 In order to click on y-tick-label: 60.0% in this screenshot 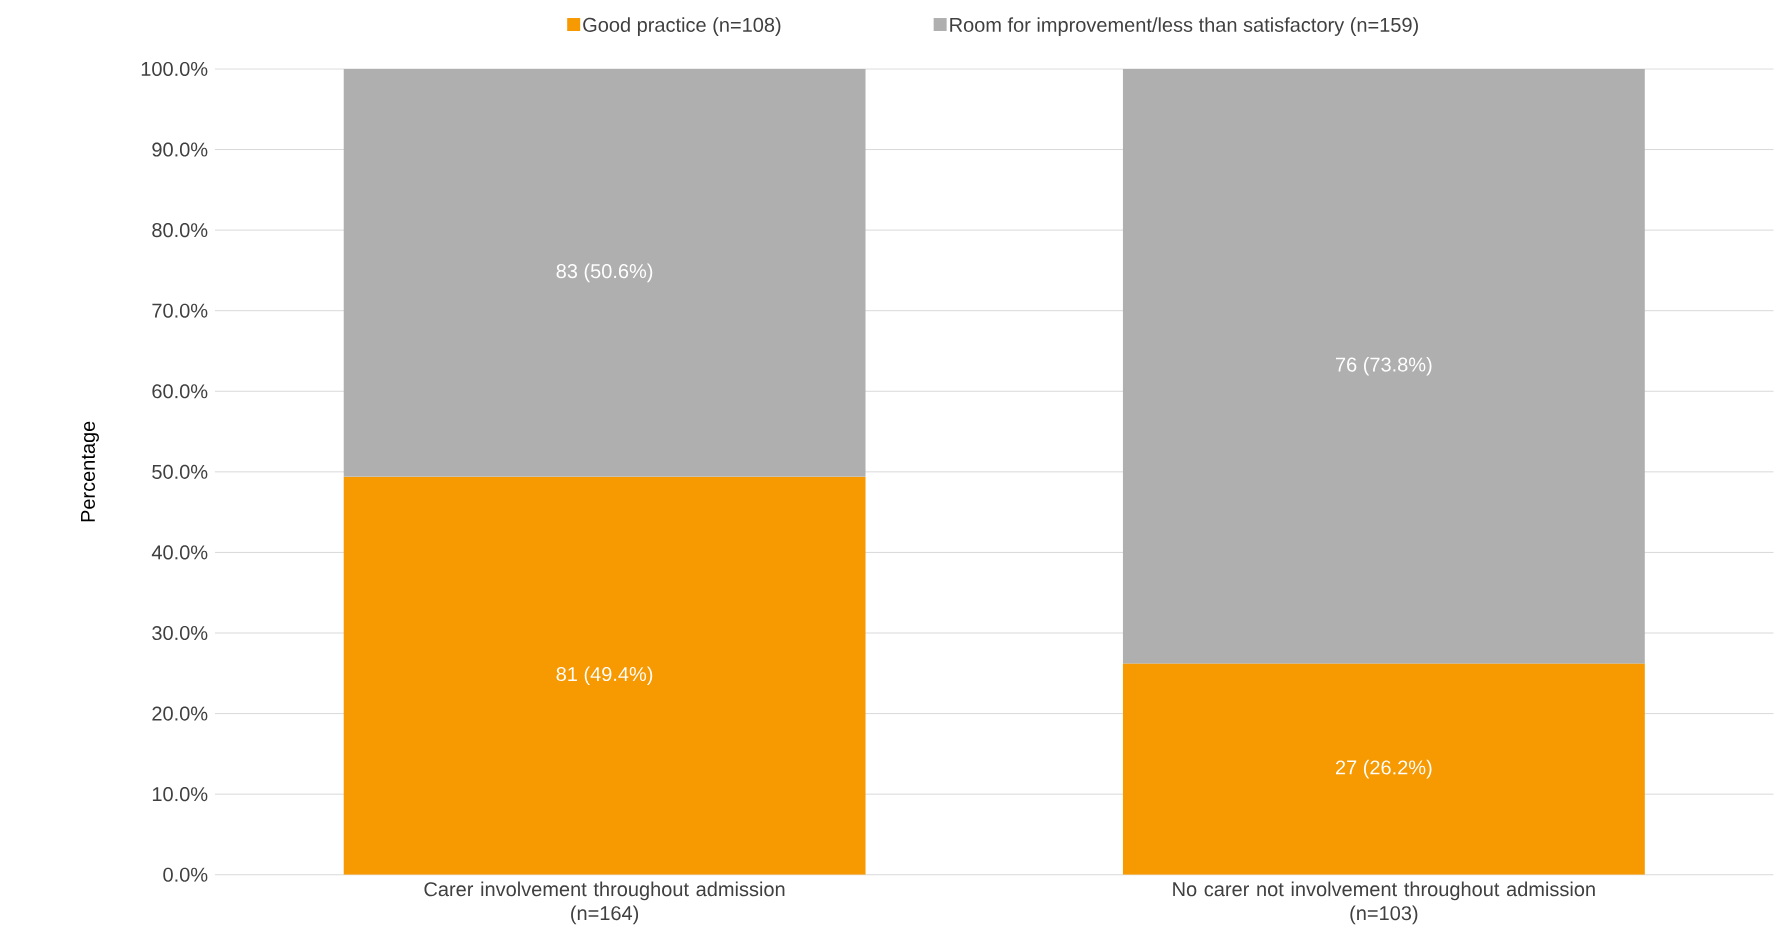, I will do `click(180, 391)`.